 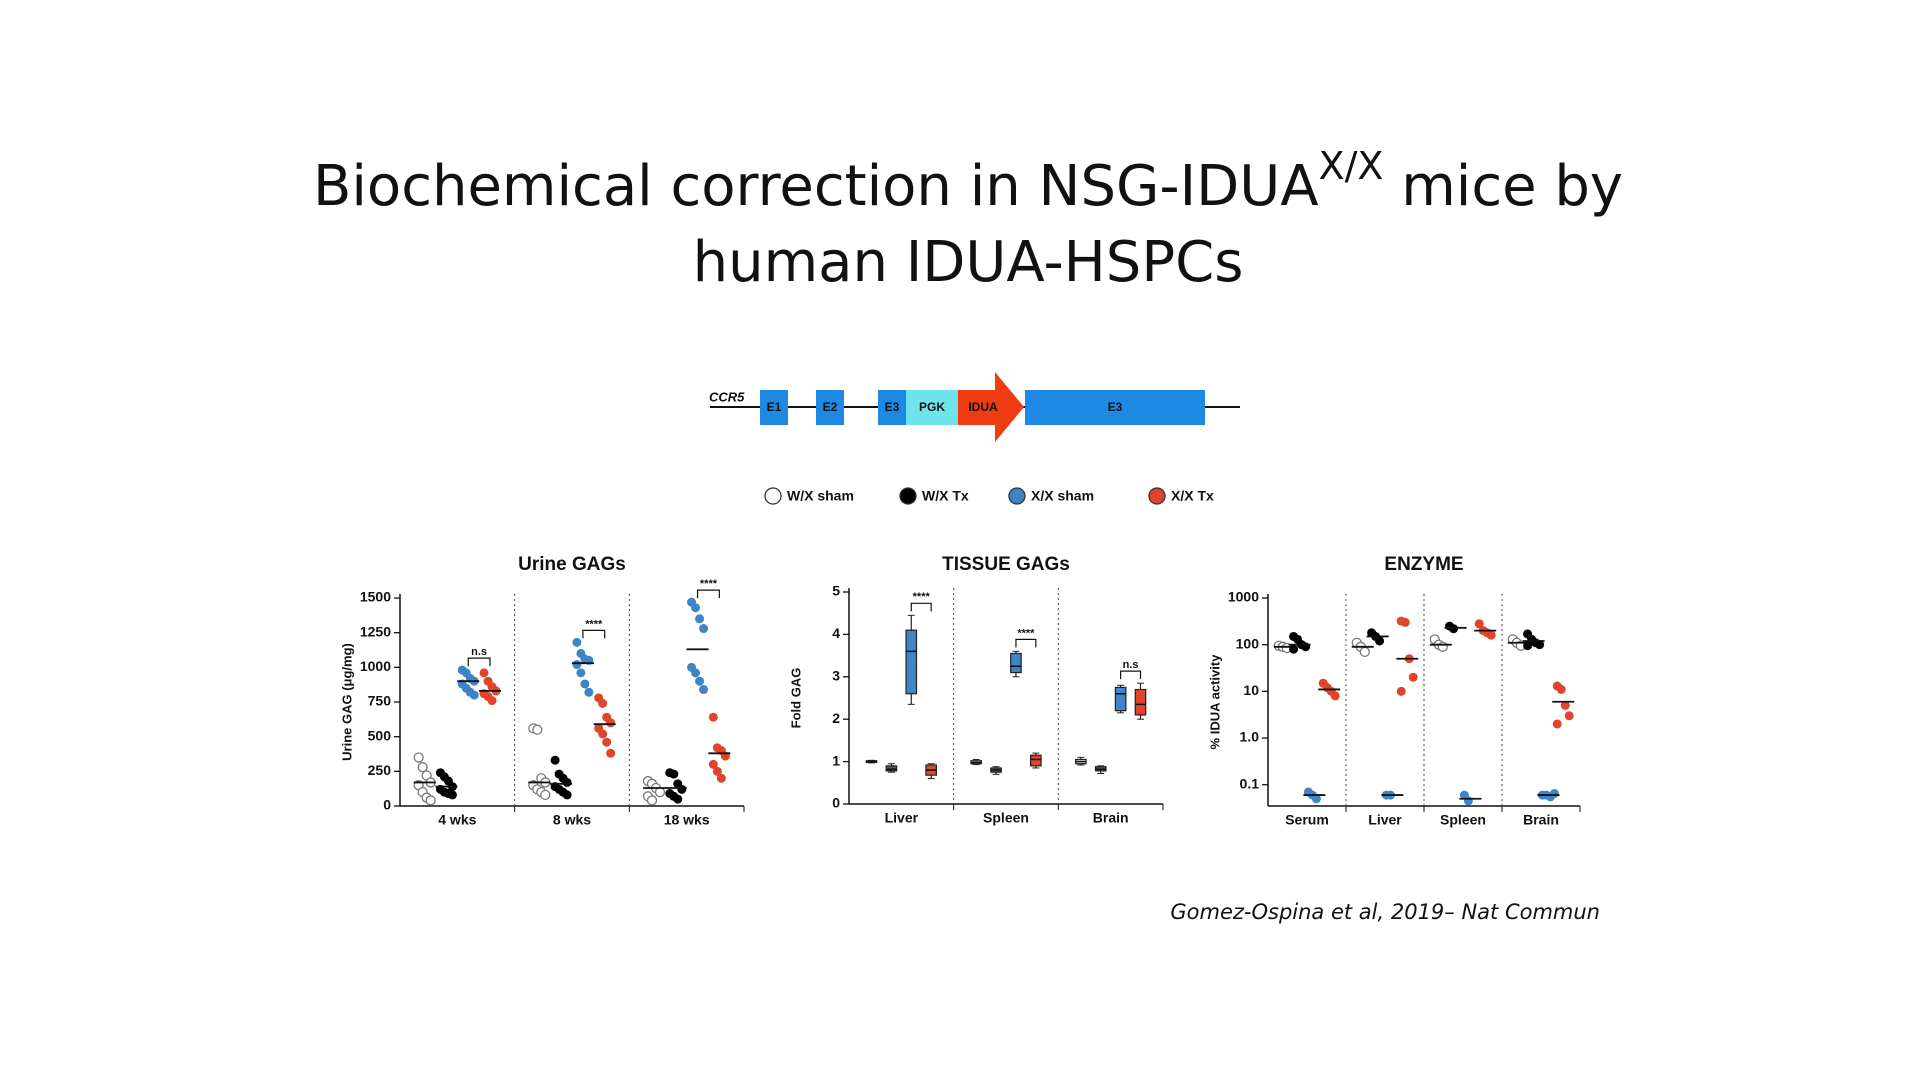 What do you see at coordinates (1463, 820) in the screenshot?
I see `x-tick-label: Spleen` at bounding box center [1463, 820].